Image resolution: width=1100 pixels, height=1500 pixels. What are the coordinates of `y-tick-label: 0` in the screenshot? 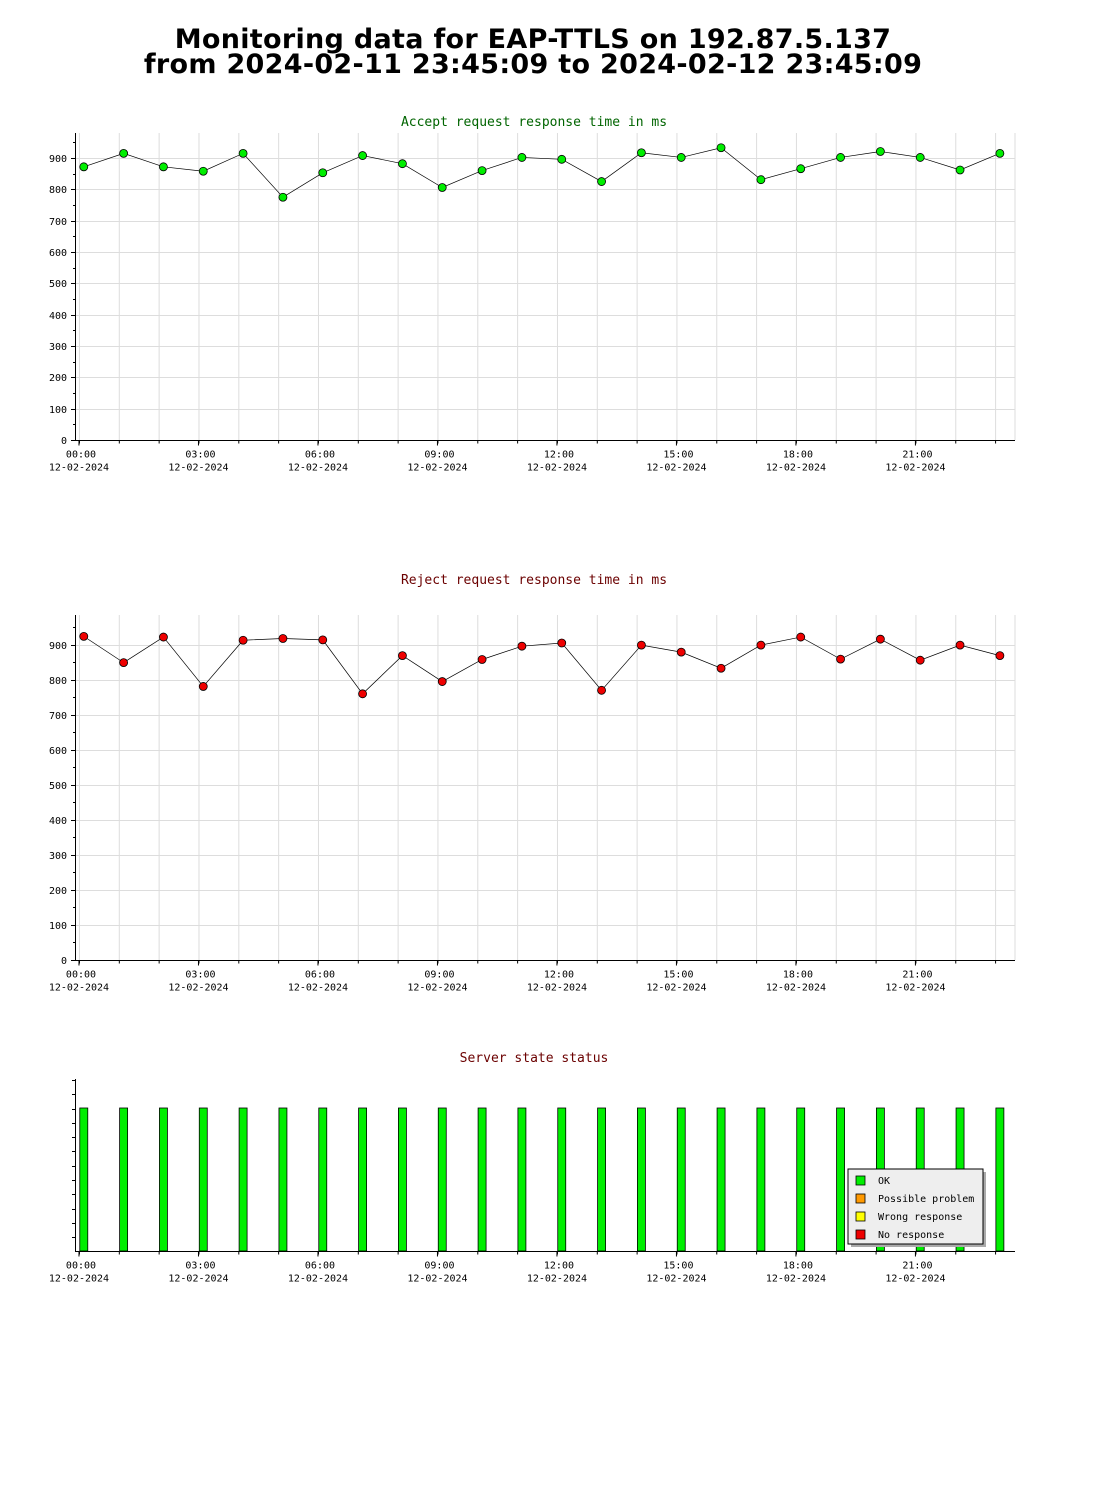 It's located at (64, 441).